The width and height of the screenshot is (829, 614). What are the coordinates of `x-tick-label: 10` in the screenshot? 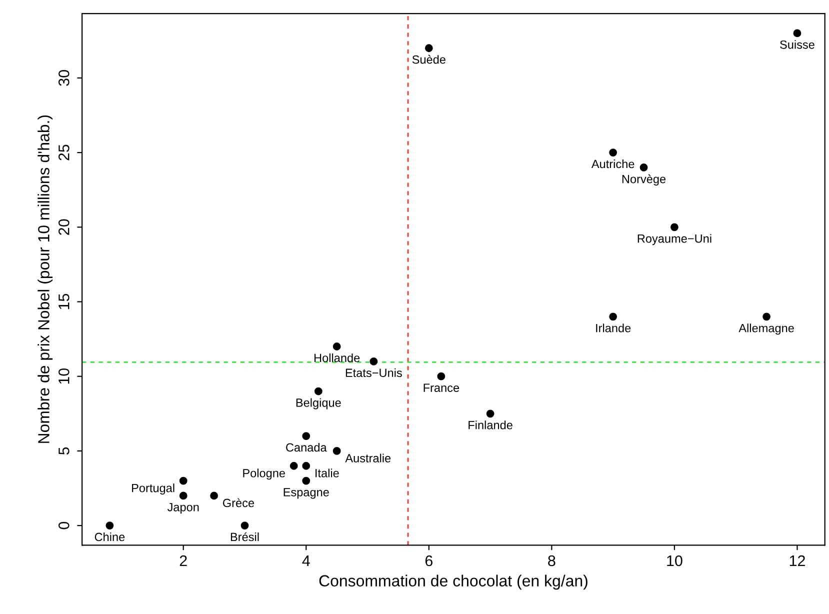 It's located at (674, 560).